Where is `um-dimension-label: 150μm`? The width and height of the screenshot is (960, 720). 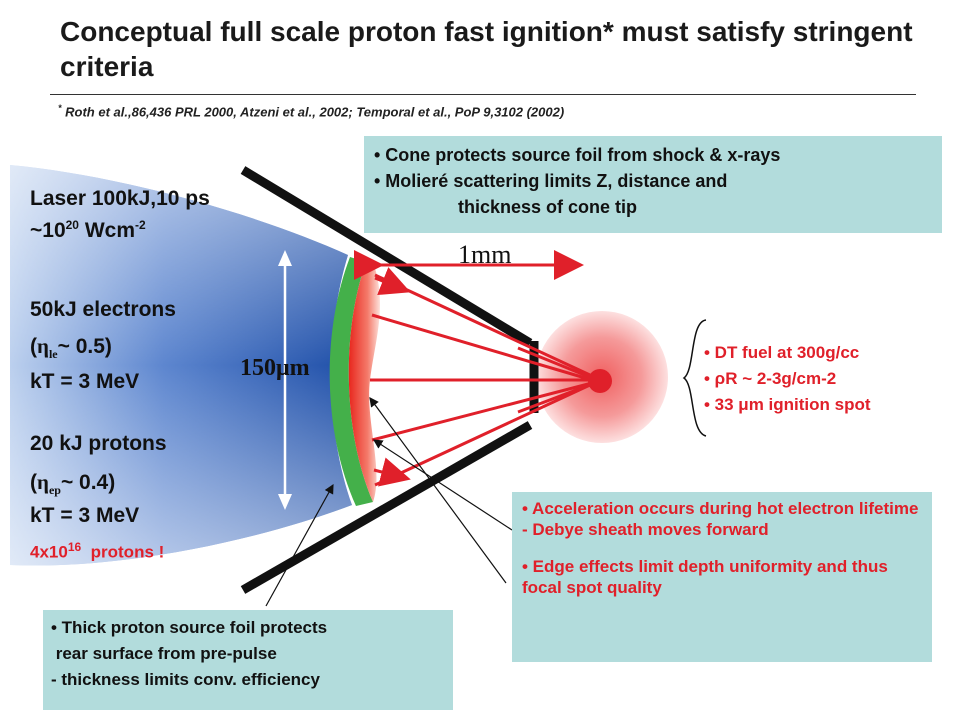
um-dimension-label: 150μm is located at coordinates (275, 368).